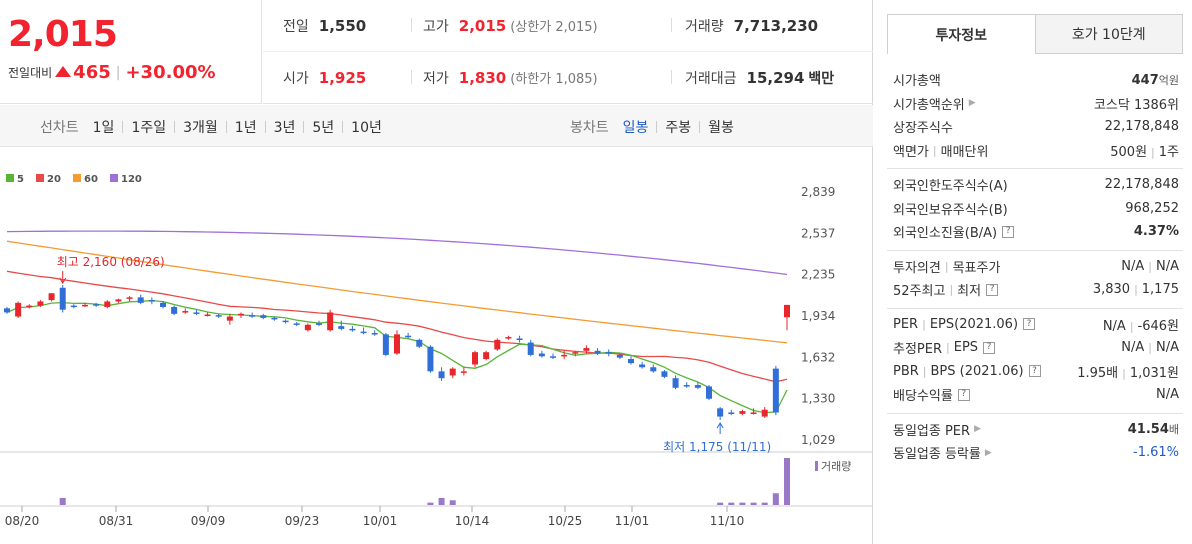  Describe the element at coordinates (961, 34) in the screenshot. I see `tab-investment-info: 투자정보` at that location.